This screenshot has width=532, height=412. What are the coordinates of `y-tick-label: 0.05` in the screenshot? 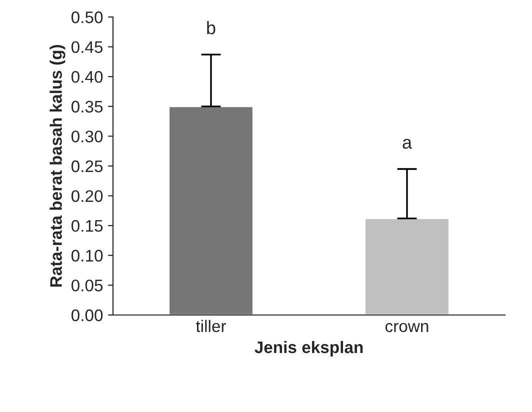 It's located at (87, 286).